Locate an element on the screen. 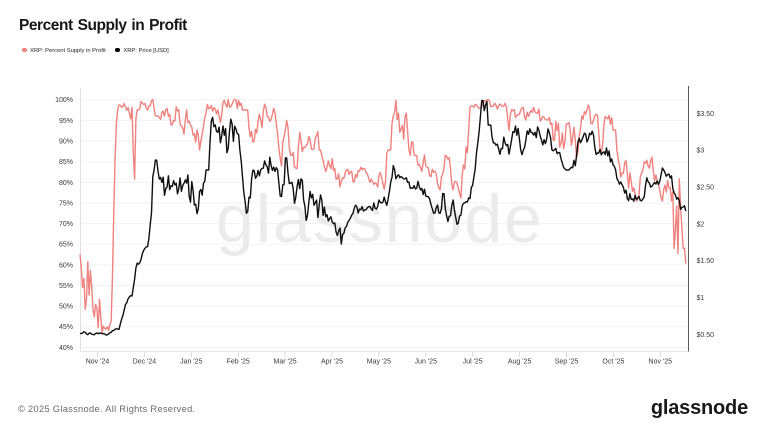 This screenshot has width=768, height=432. svg-text: 80% is located at coordinates (66, 183).